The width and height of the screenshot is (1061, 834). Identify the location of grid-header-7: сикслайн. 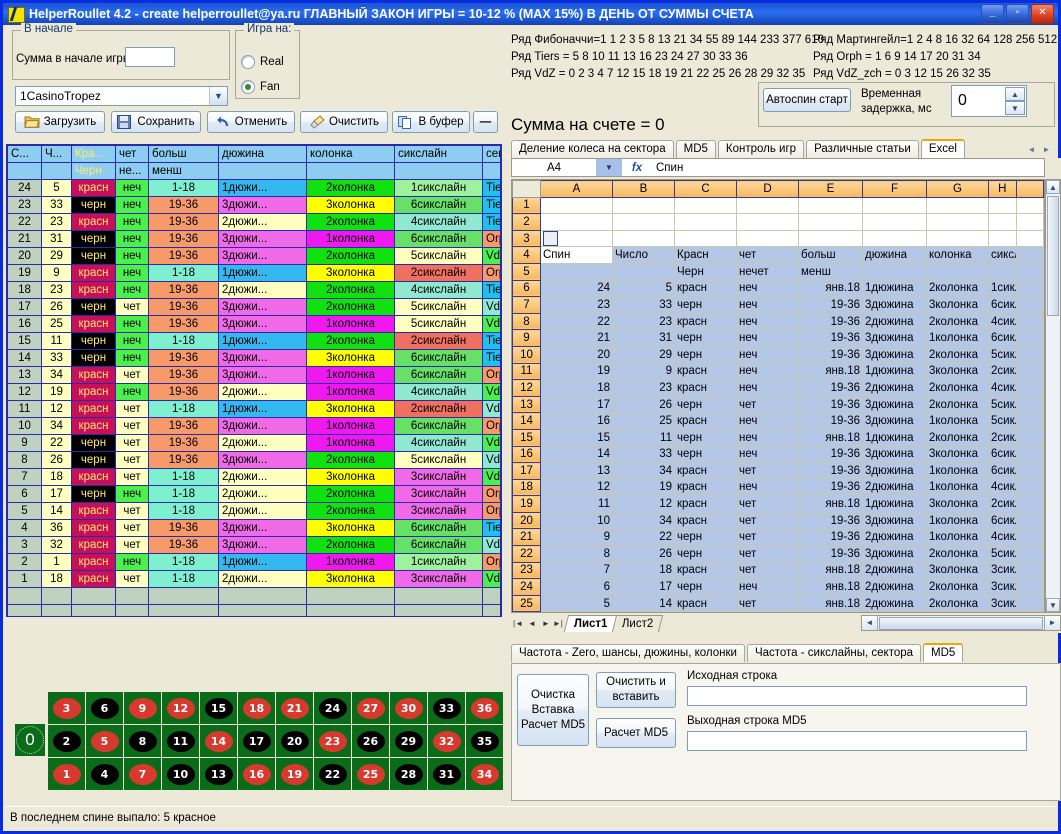
(438, 154).